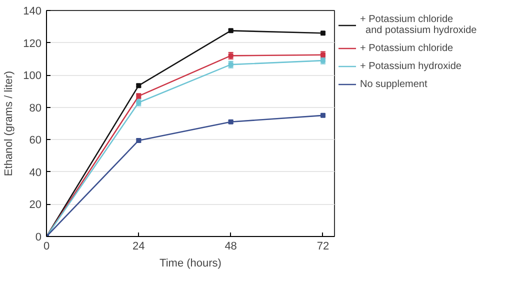  Describe the element at coordinates (32, 12) in the screenshot. I see `y-tick-label: 140` at that location.